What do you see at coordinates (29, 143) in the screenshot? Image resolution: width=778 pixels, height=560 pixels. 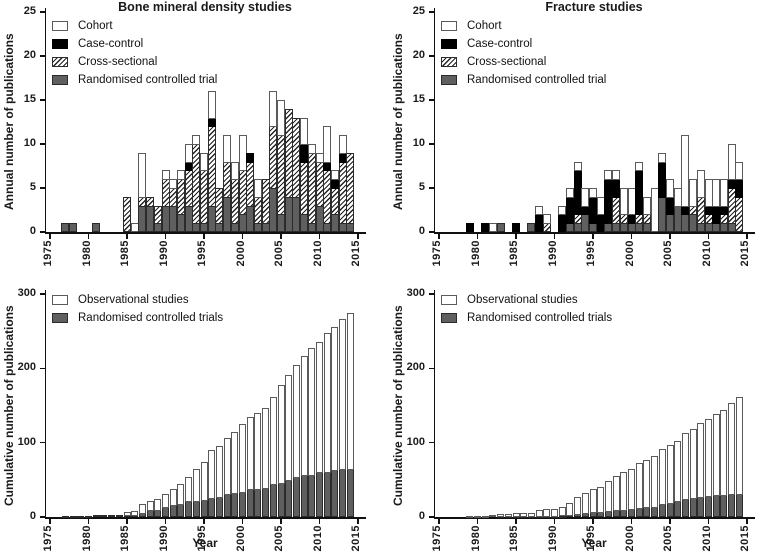 I see `y-tick-label: 10` at bounding box center [29, 143].